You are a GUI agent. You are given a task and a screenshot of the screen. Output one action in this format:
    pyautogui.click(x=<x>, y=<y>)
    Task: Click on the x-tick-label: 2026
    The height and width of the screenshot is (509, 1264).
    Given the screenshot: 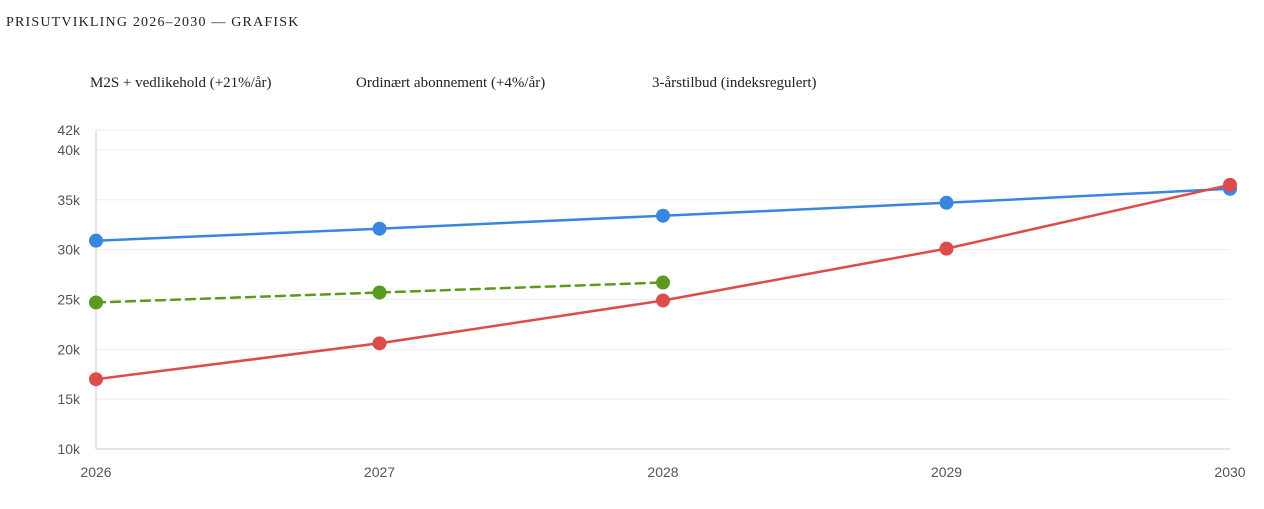 What is the action you would take?
    pyautogui.click(x=95, y=472)
    